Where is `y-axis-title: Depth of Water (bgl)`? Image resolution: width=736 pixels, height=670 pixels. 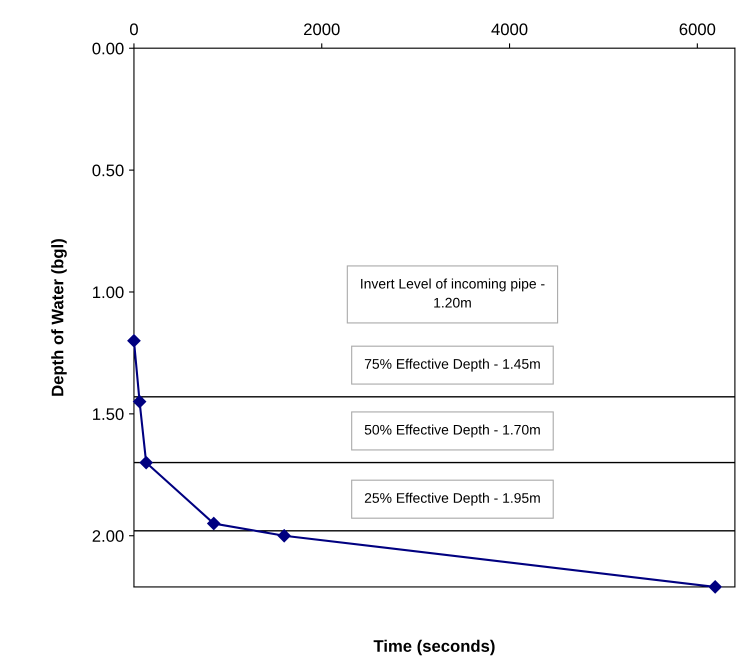 y-axis-title: Depth of Water (bgl) is located at coordinates (59, 317).